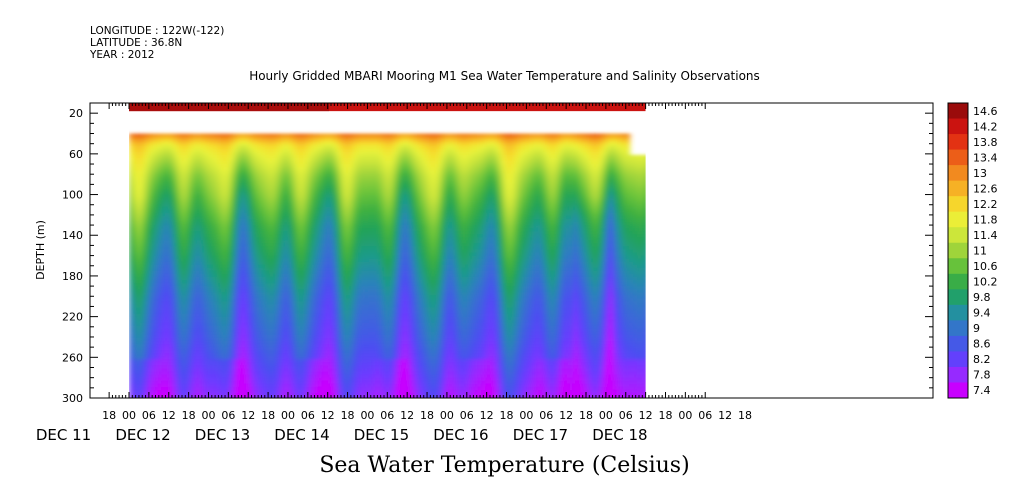  I want to click on colorbar-tick-label: 12.2, so click(985, 204).